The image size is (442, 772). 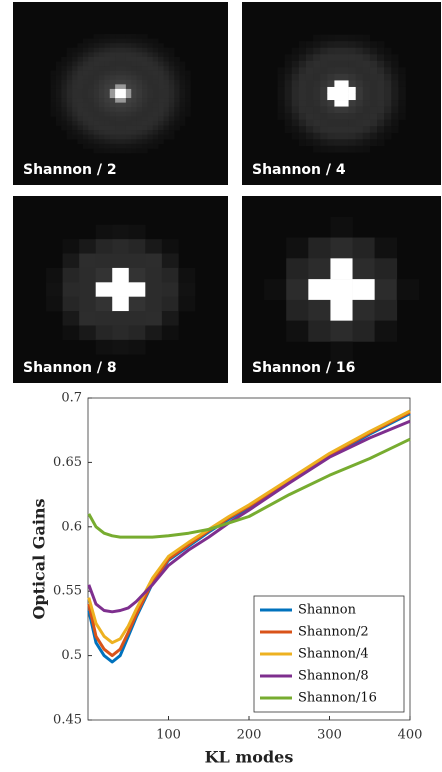 I want to click on y-tick-label: 0.45, so click(x=67, y=720).